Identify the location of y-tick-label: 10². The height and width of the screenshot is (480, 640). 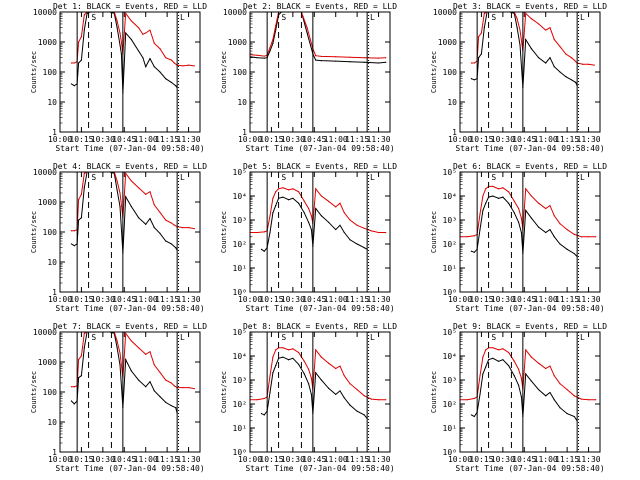
(450, 404).